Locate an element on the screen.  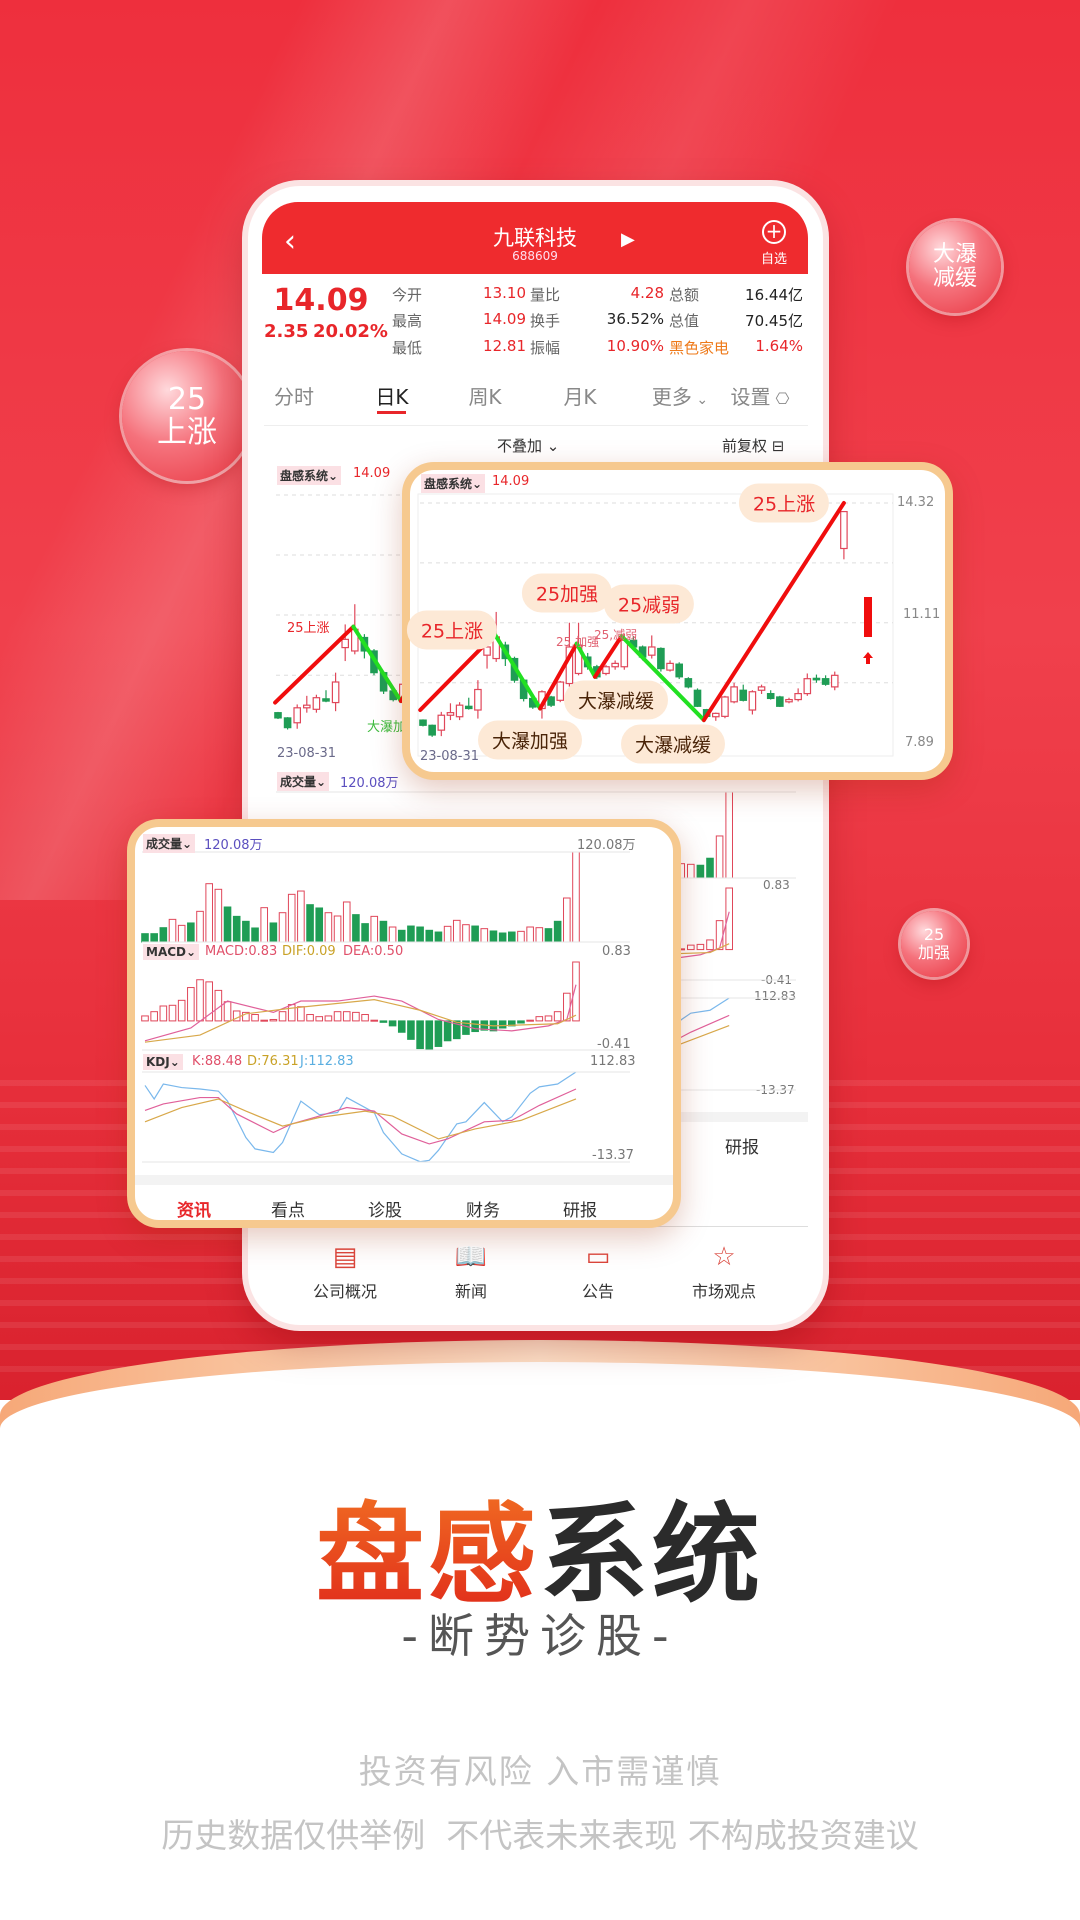
disclaimer-history: 历史数据仅供举例 不代表未来表现 不构成投资建议 is located at coordinates (540, 1835).